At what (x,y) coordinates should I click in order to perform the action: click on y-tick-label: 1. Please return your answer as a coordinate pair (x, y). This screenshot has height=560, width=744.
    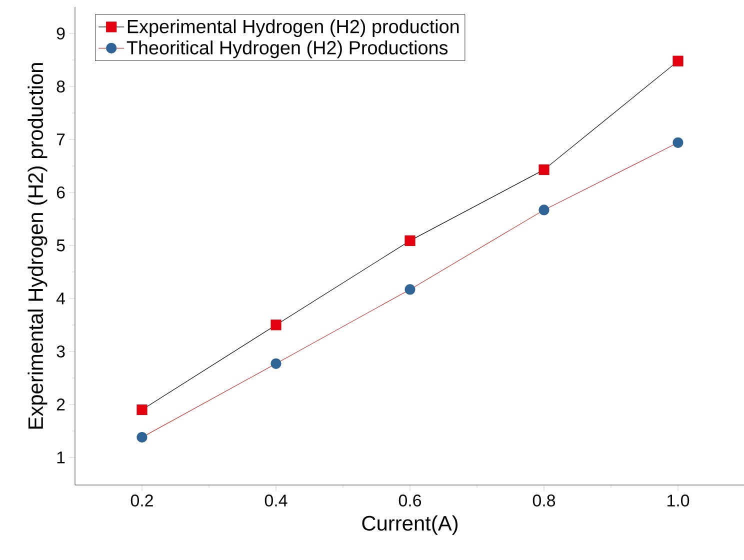
    Looking at the image, I should click on (61, 458).